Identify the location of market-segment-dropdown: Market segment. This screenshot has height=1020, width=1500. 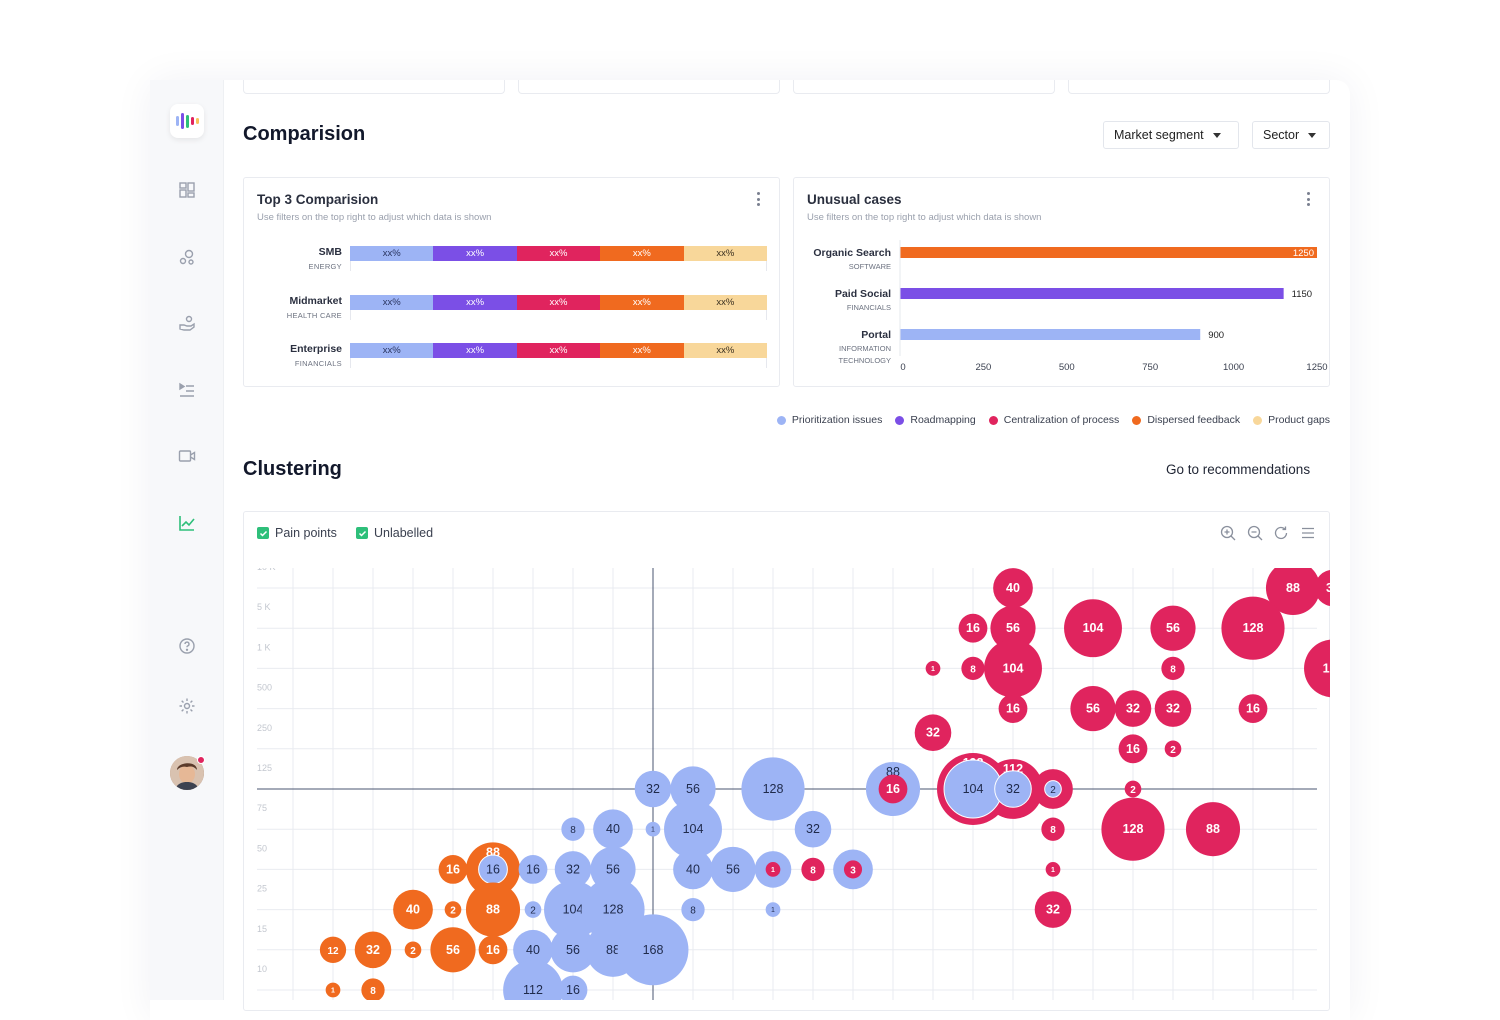
(1171, 135).